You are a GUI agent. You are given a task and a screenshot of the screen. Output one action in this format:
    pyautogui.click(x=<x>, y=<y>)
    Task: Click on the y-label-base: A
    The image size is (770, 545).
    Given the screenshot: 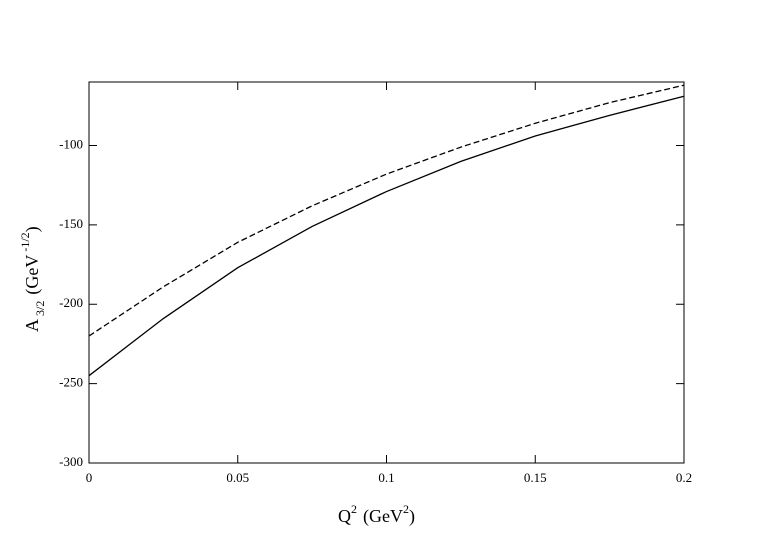 What is the action you would take?
    pyautogui.click(x=32, y=325)
    